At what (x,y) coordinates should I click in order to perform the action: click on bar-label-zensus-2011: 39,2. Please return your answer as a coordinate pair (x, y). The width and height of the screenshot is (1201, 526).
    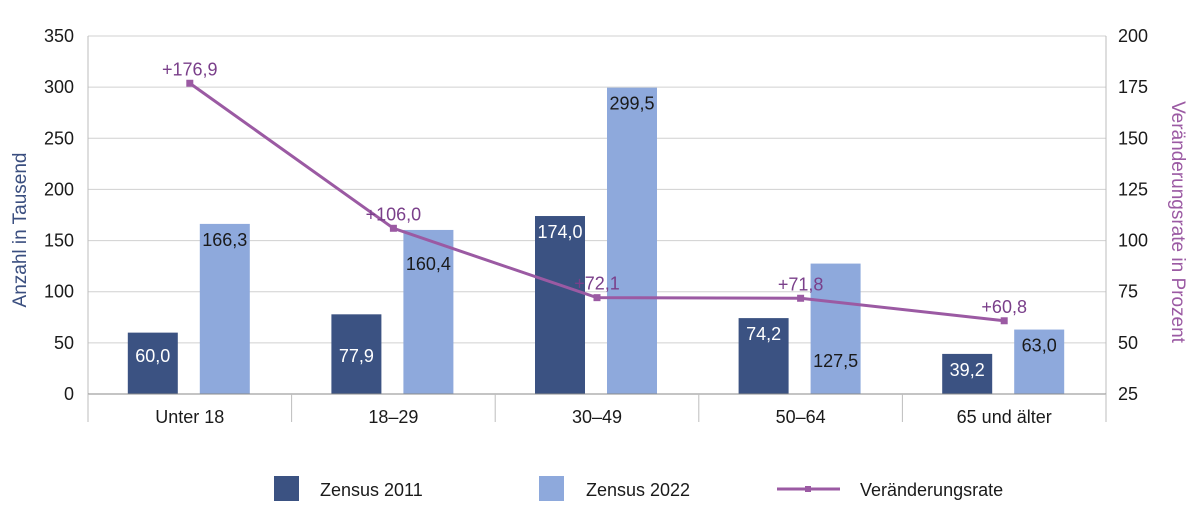
    Looking at the image, I should click on (967, 370).